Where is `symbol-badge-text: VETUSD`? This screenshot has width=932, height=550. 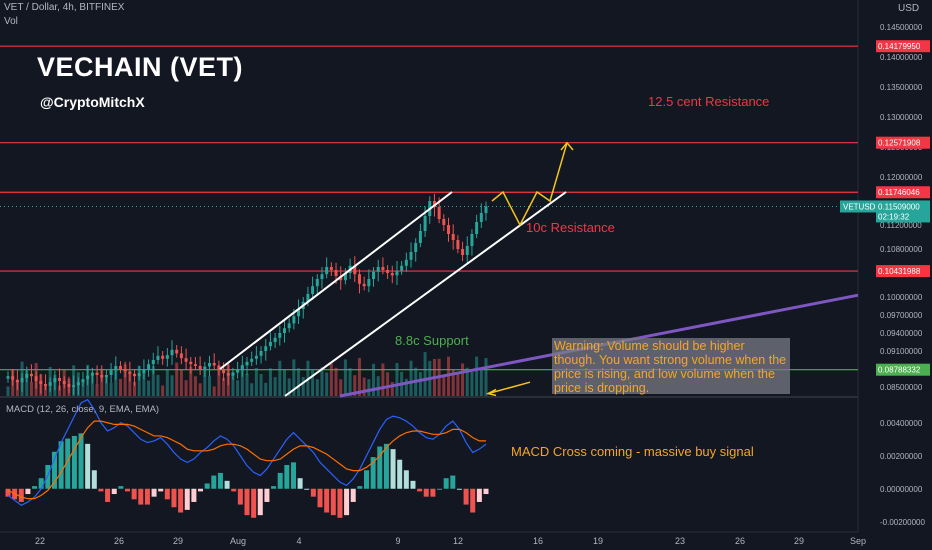
symbol-badge-text: VETUSD is located at coordinates (859, 206).